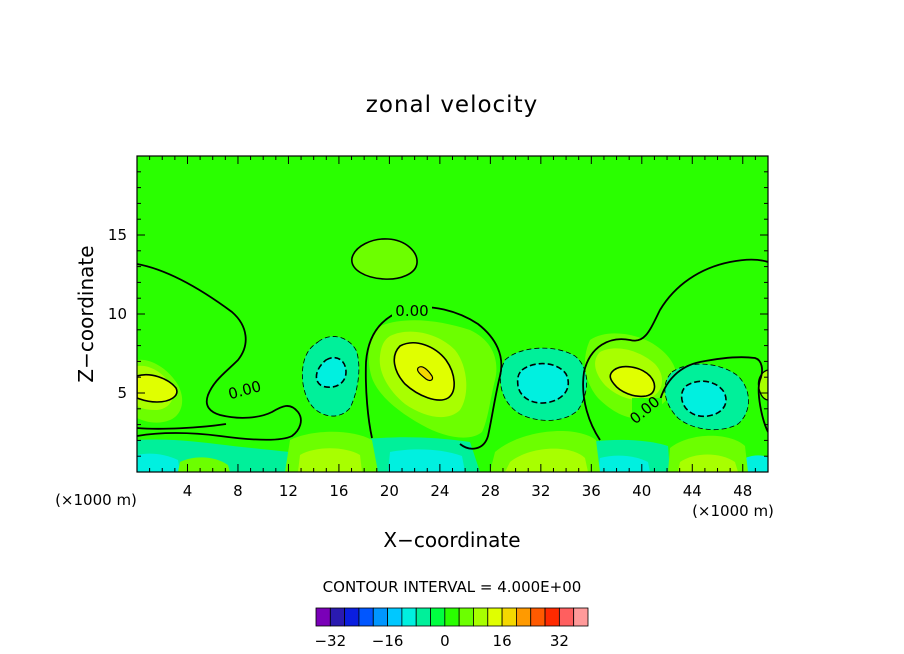  What do you see at coordinates (742, 491) in the screenshot?
I see `x-tick-label: 48` at bounding box center [742, 491].